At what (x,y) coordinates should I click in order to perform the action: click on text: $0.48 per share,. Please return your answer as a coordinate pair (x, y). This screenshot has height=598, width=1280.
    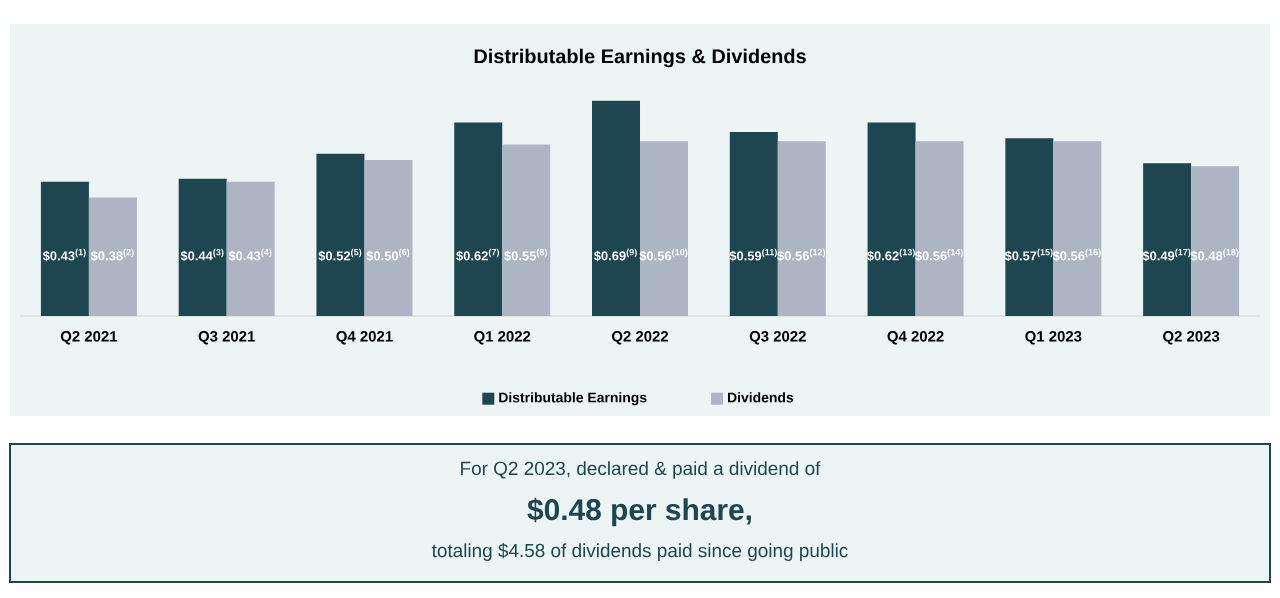
    Looking at the image, I should click on (639, 512).